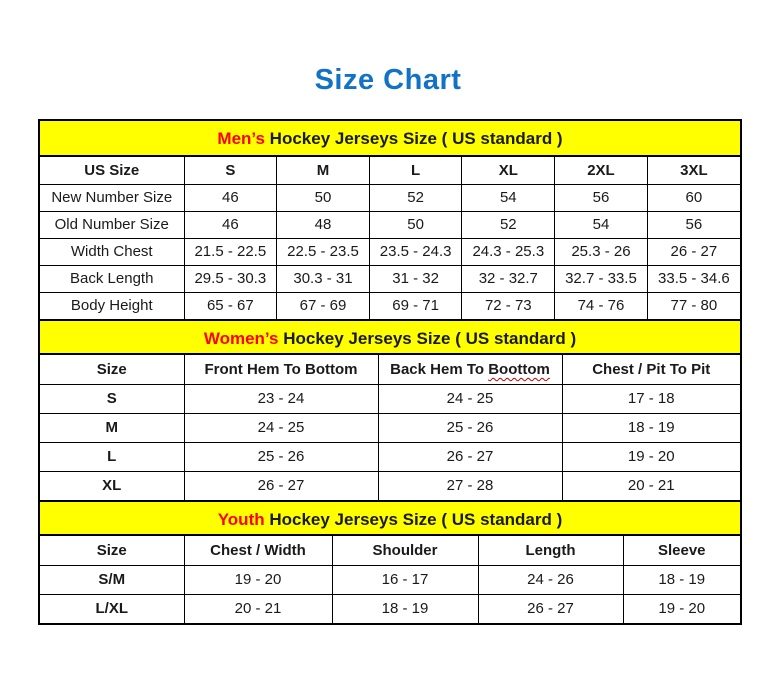 The image size is (776, 692). What do you see at coordinates (601, 305) in the screenshot?
I see `cell-value: 74 - 76` at bounding box center [601, 305].